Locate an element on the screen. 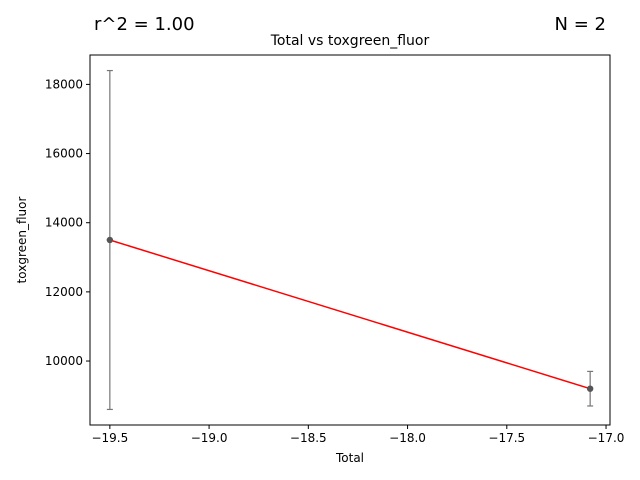 This screenshot has height=480, width=640. x-tick-label-2: −18.5 is located at coordinates (308, 438).